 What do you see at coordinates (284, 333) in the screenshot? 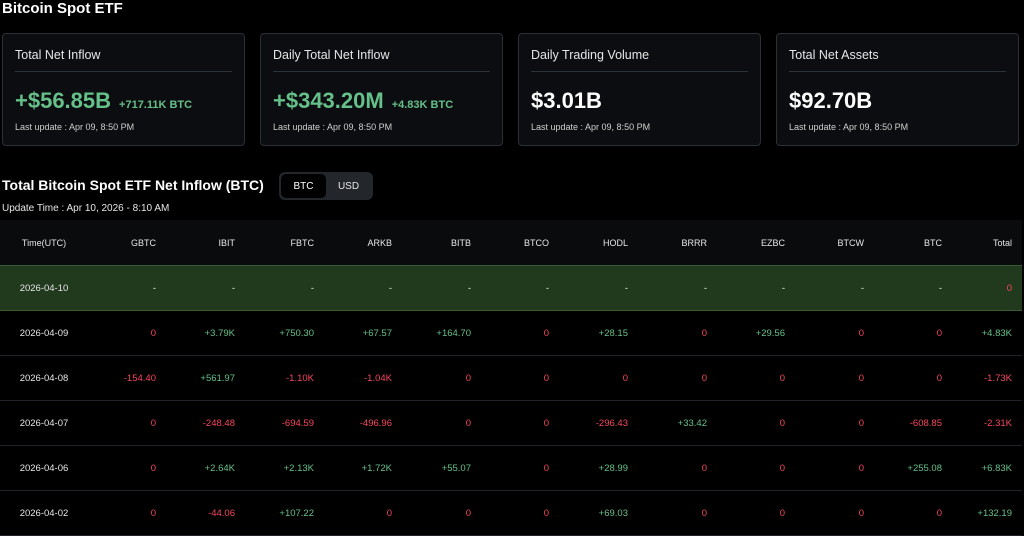
I see `flow-cell: +750.30` at bounding box center [284, 333].